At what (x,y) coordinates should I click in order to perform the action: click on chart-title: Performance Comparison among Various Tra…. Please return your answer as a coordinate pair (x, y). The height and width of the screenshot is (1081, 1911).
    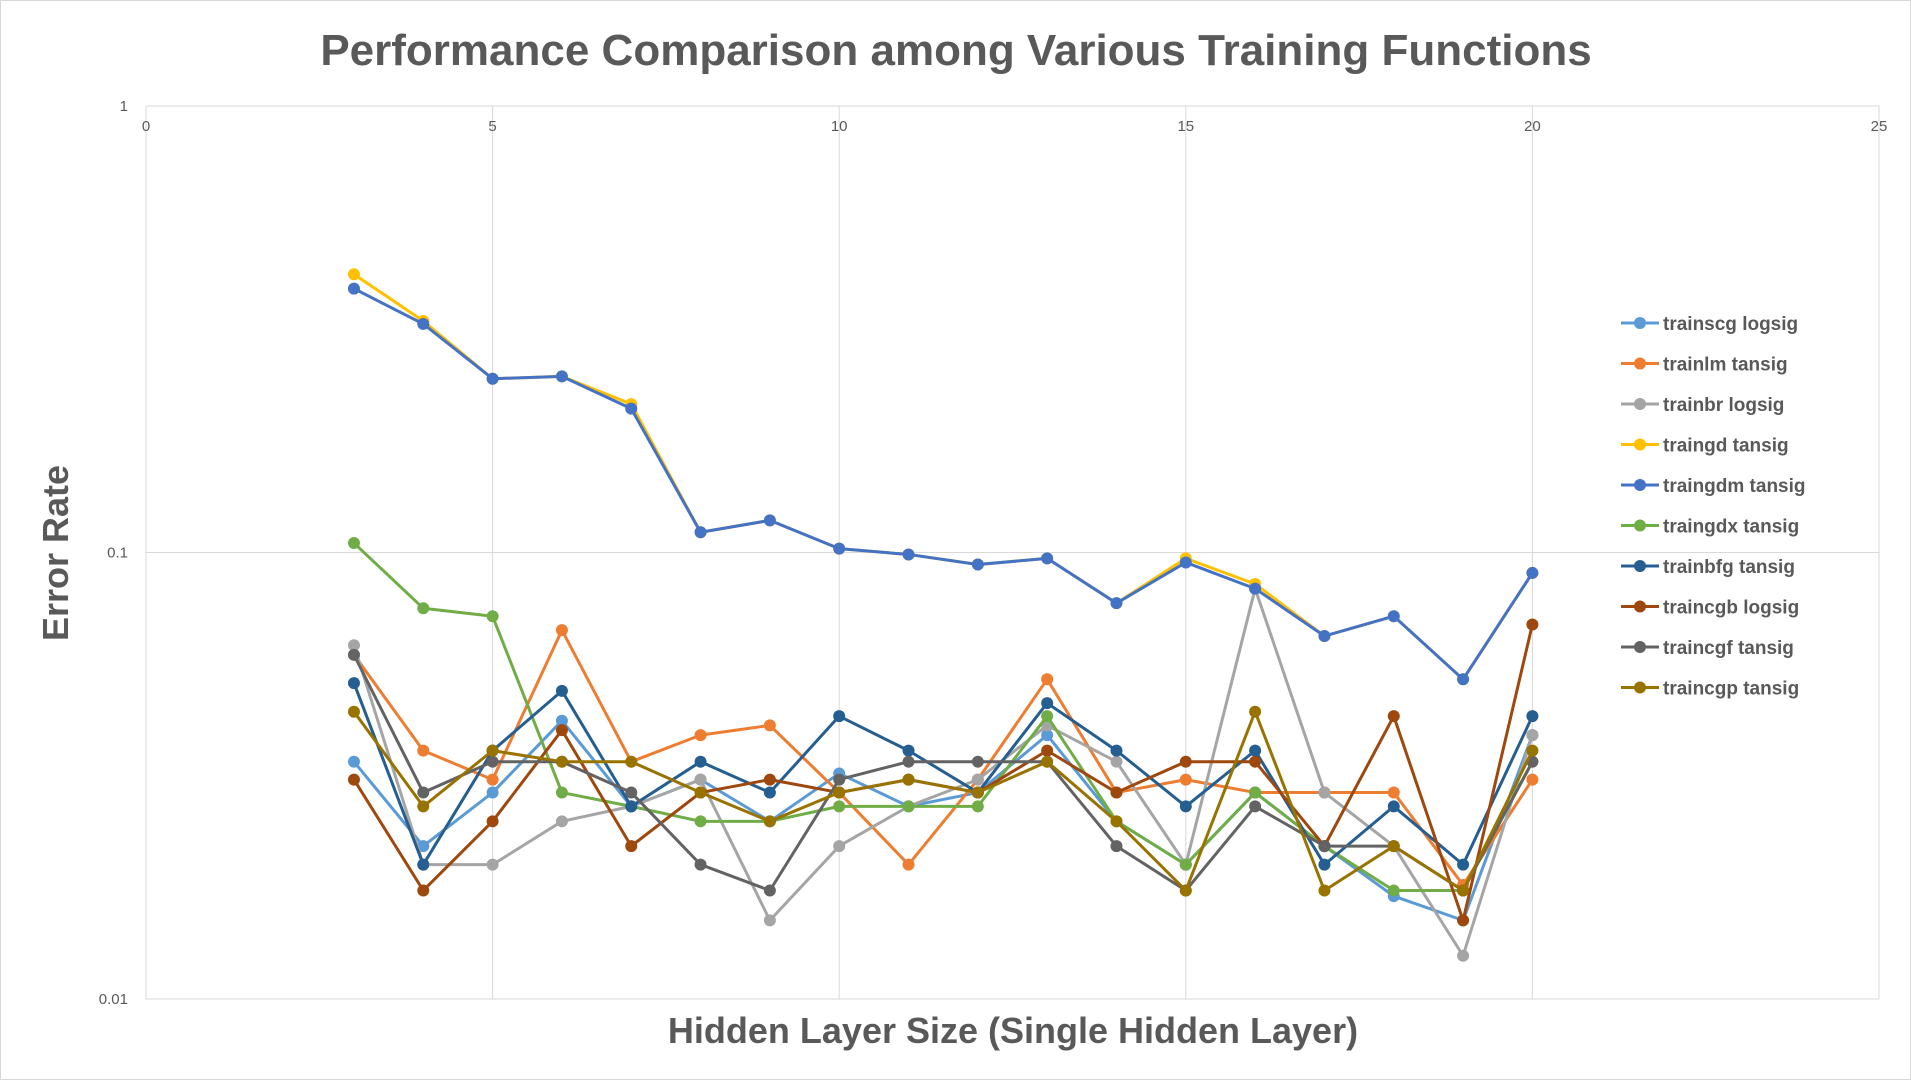
    Looking at the image, I should click on (955, 50).